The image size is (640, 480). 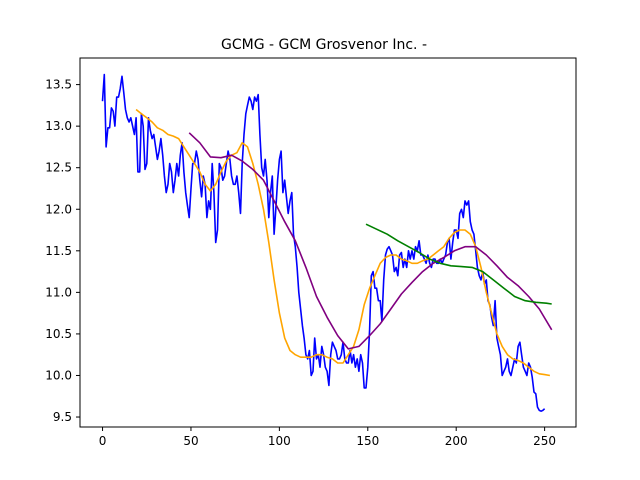 What do you see at coordinates (456, 441) in the screenshot?
I see `x-tick-label: 200` at bounding box center [456, 441].